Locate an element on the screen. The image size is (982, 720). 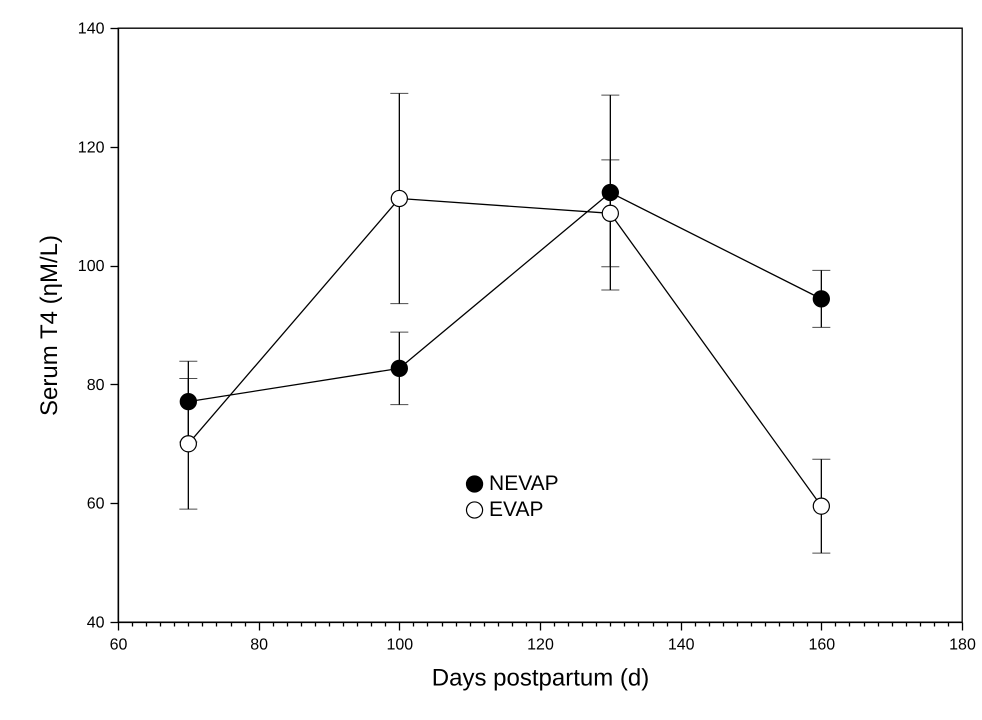
legend-label: NEVAP is located at coordinates (524, 483).